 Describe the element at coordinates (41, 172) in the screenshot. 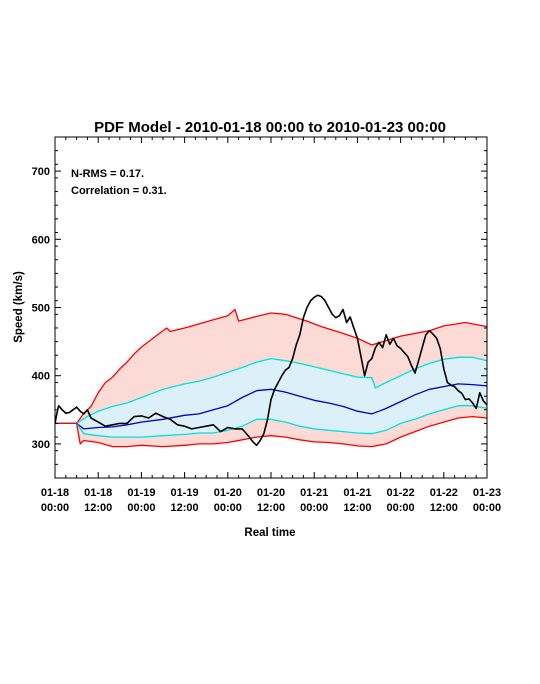

I see `y-tick-label: 700` at that location.